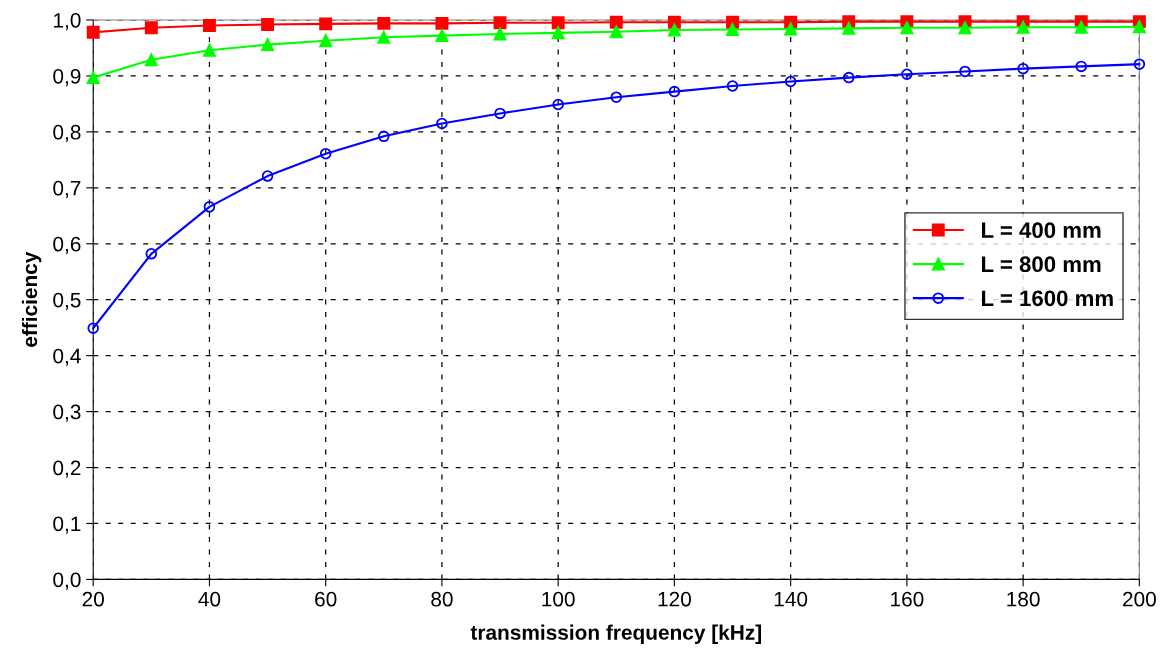  I want to click on y-tick-label: 0,2, so click(67, 469).